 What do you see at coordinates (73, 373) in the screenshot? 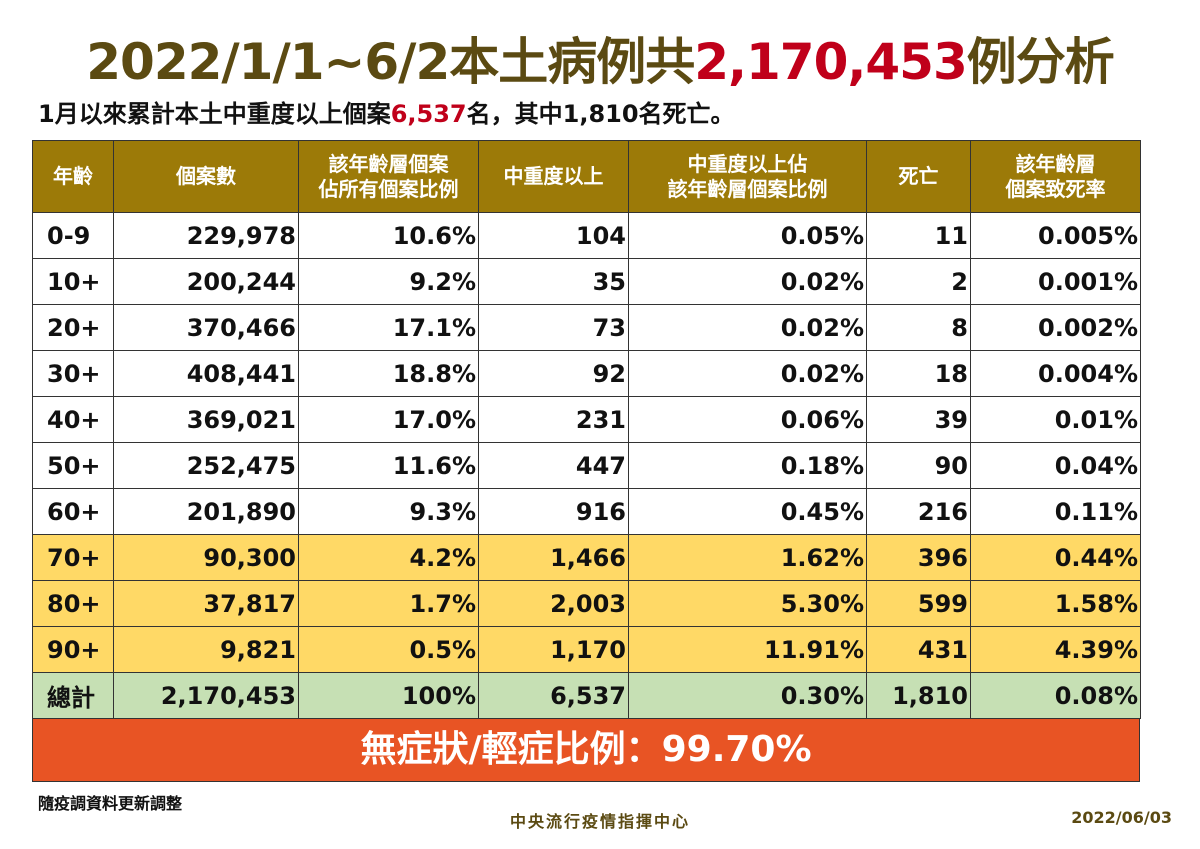
I see `age-group-cell: 30+` at bounding box center [73, 373].